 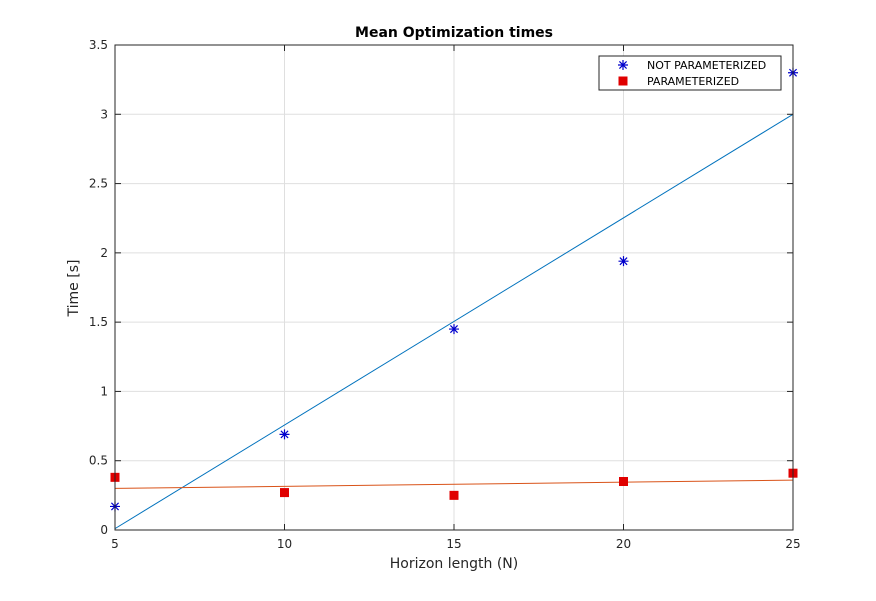 What do you see at coordinates (104, 530) in the screenshot?
I see `y-tick-label: 0` at bounding box center [104, 530].